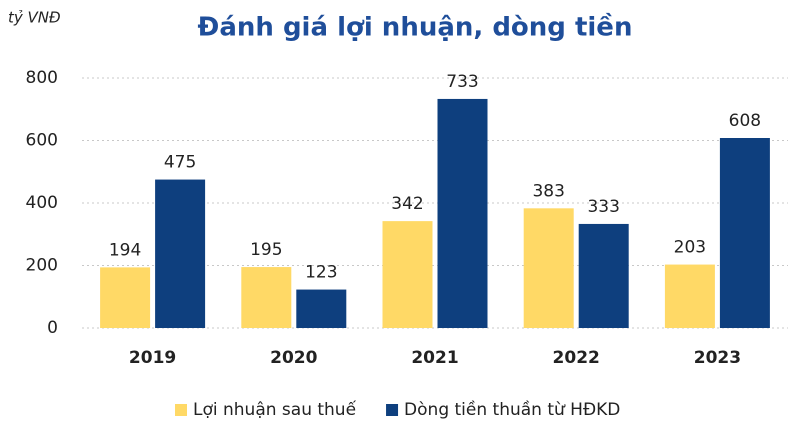 The image size is (793, 430). What do you see at coordinates (745, 121) in the screenshot?
I see `data-label: 608` at bounding box center [745, 121].